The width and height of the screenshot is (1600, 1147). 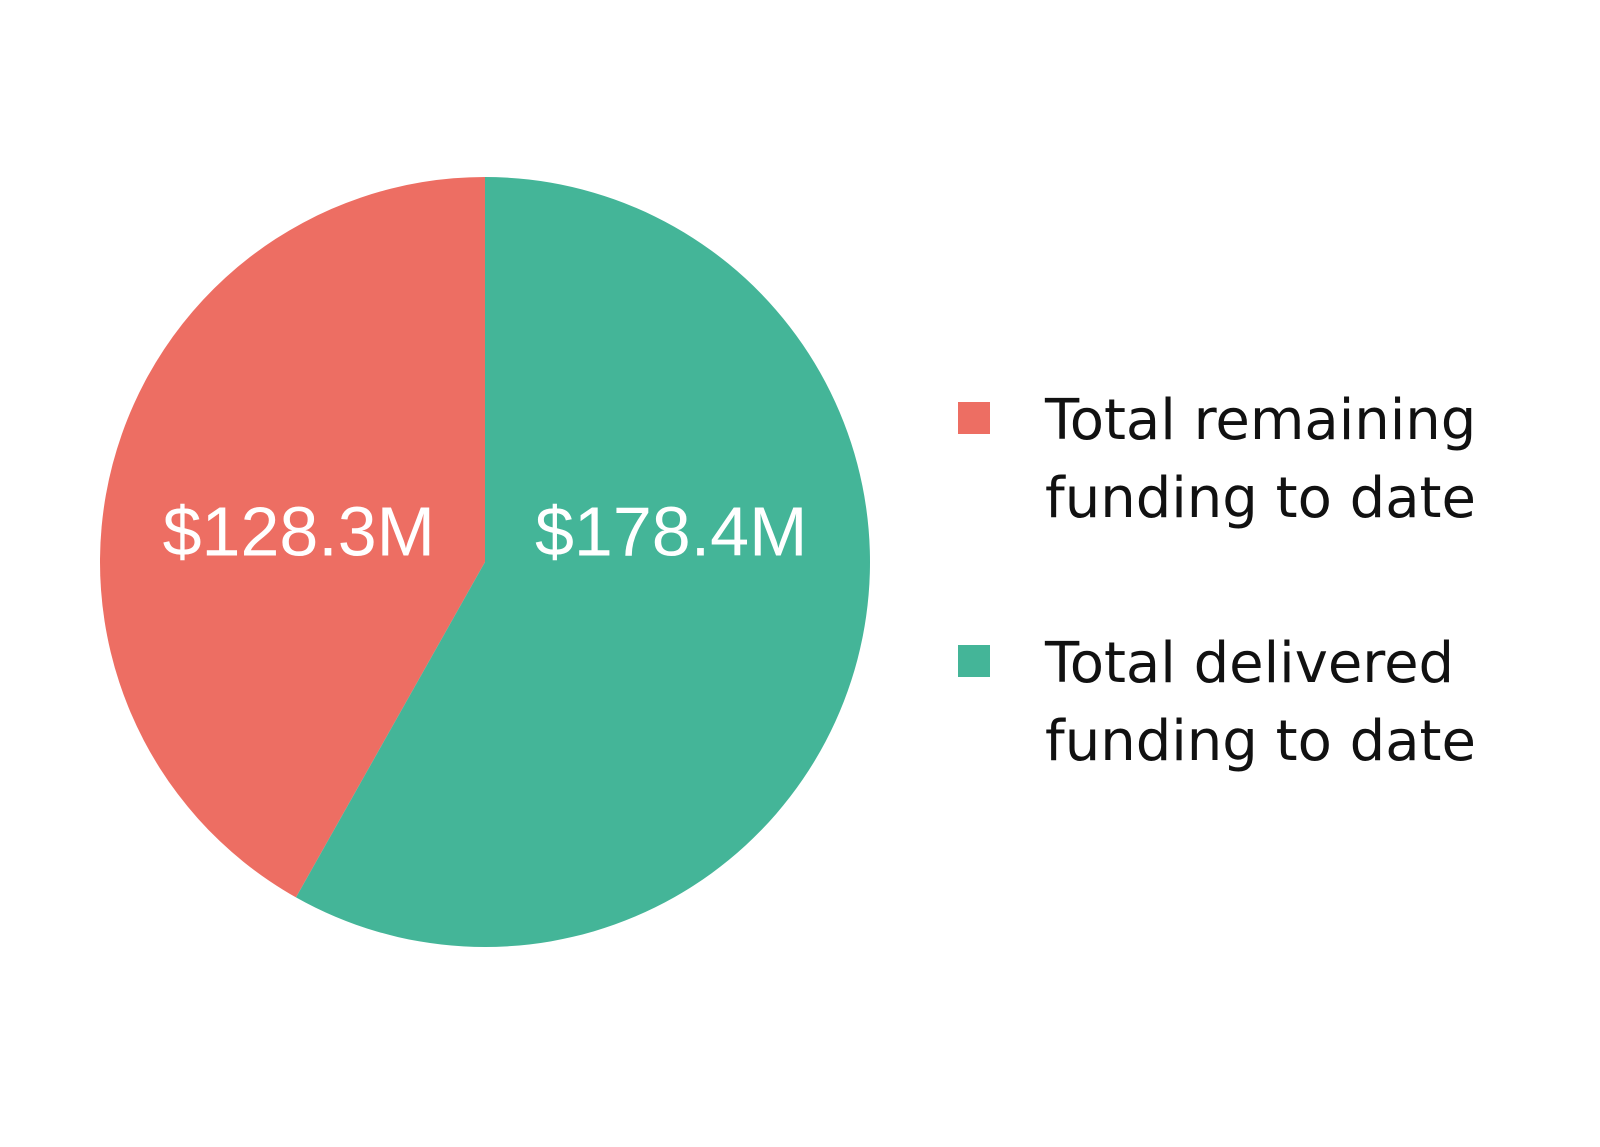 What do you see at coordinates (1260, 702) in the screenshot?
I see `legend-label: Total delivered funding to date` at bounding box center [1260, 702].